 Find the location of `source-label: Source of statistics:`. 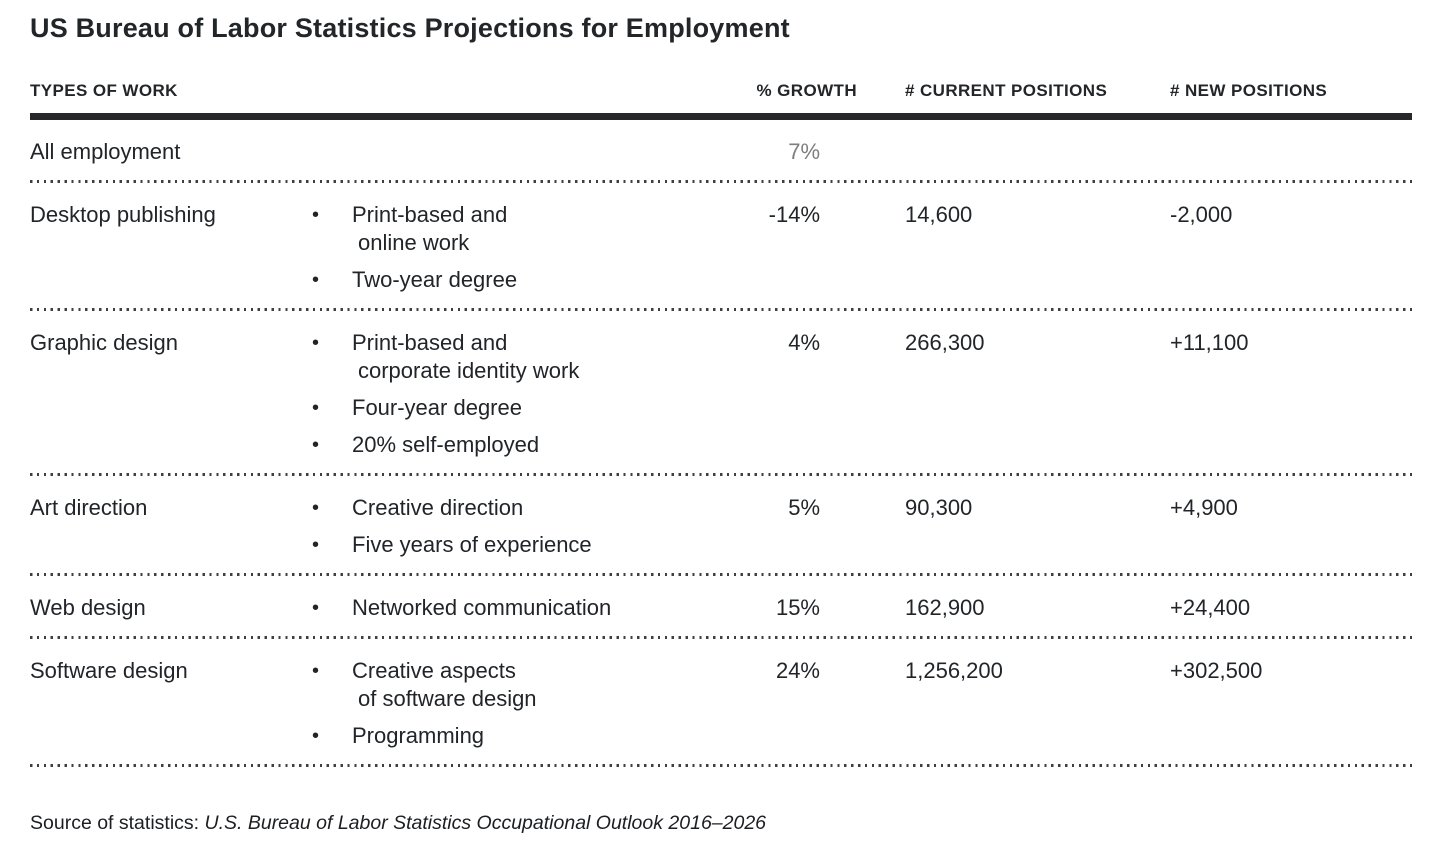

source-label: Source of statistics: is located at coordinates (115, 823).